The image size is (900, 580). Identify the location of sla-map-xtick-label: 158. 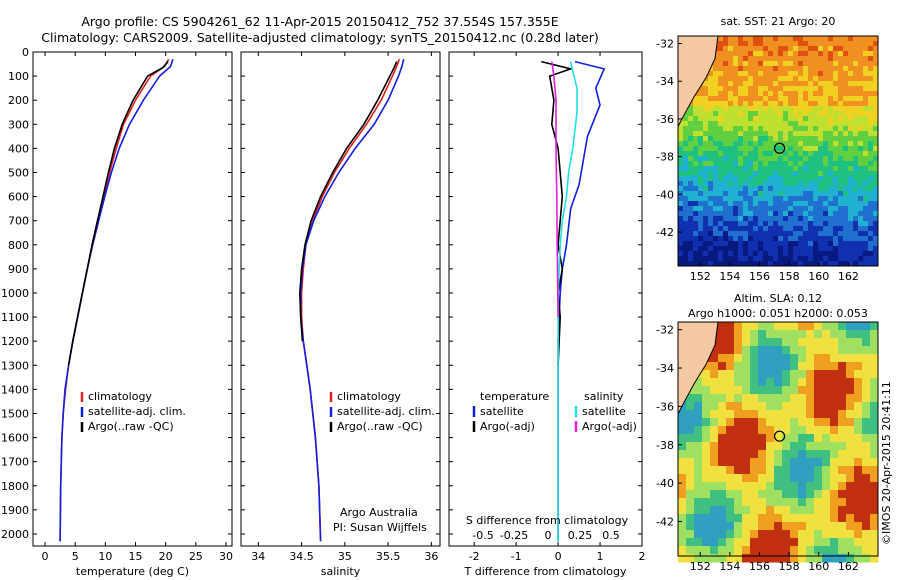
(789, 566).